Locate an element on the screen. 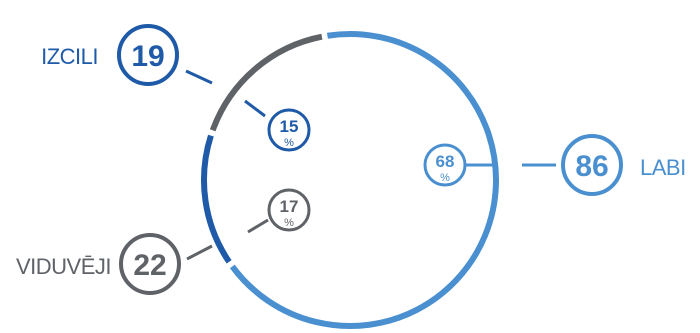  category-label-izcili: IZCILI is located at coordinates (69, 56).